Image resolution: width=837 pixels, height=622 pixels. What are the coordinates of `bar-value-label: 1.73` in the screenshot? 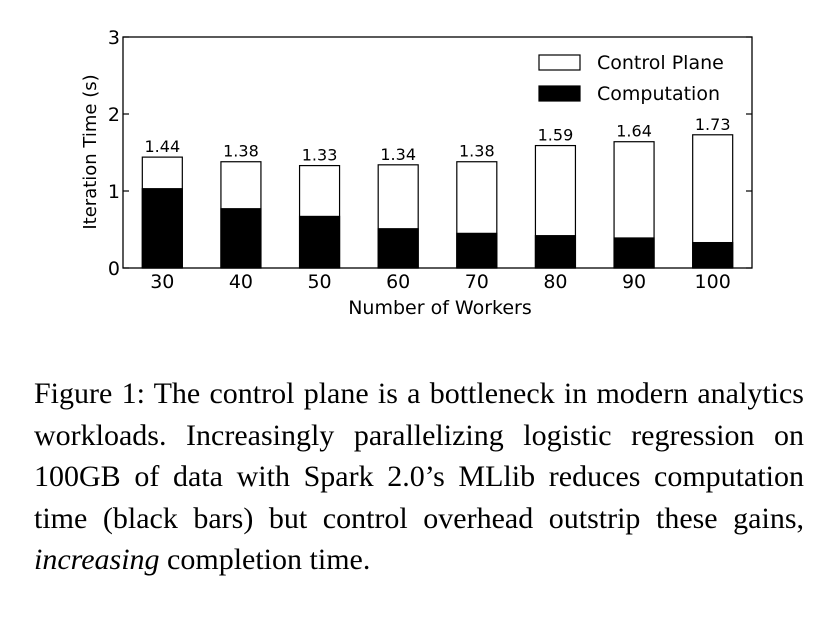 It's located at (713, 124).